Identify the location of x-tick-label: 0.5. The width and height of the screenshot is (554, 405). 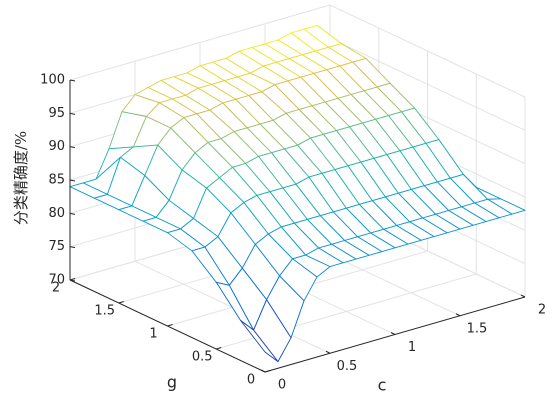
(347, 366).